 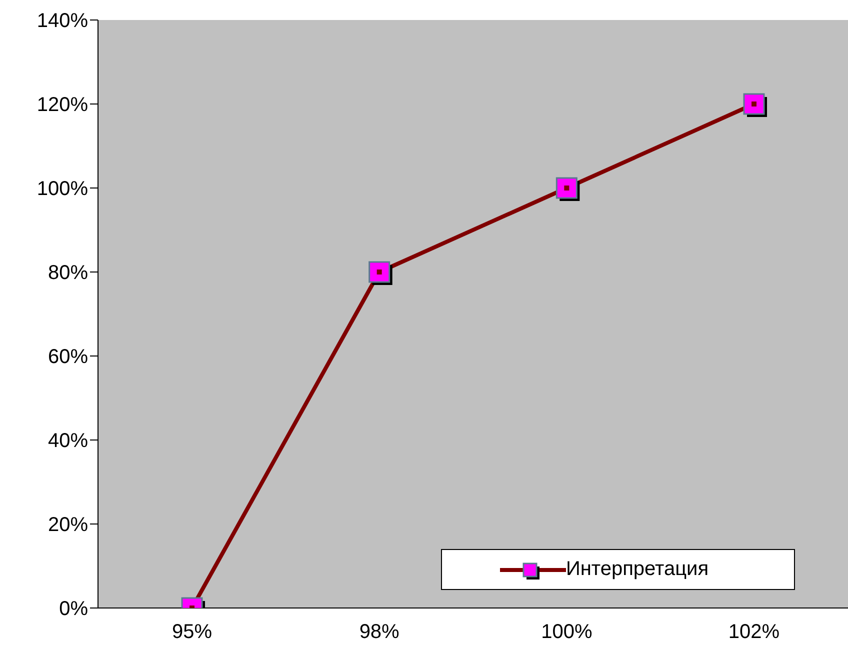 I want to click on x-tick-label: 95%, so click(x=192, y=632).